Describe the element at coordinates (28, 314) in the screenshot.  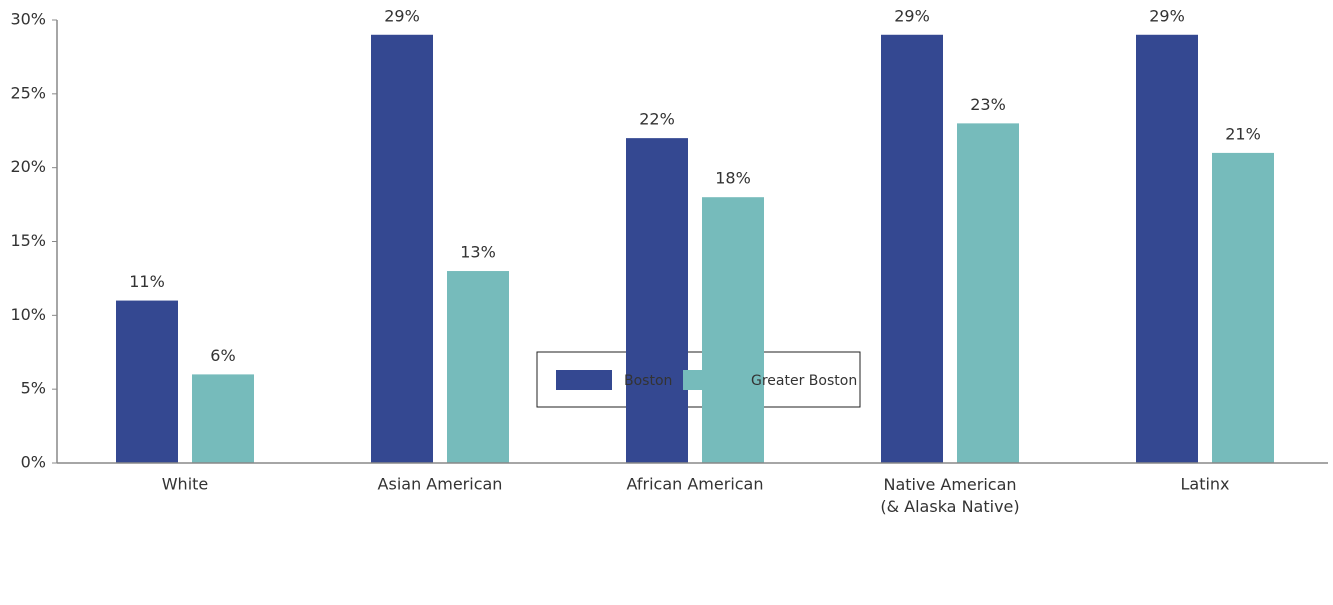
I see `y-tick-label: 10%` at that location.